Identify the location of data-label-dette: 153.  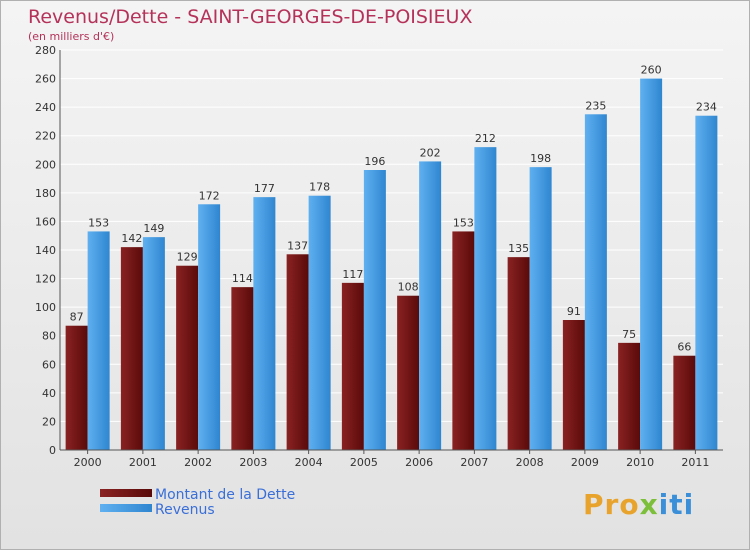
(463, 222).